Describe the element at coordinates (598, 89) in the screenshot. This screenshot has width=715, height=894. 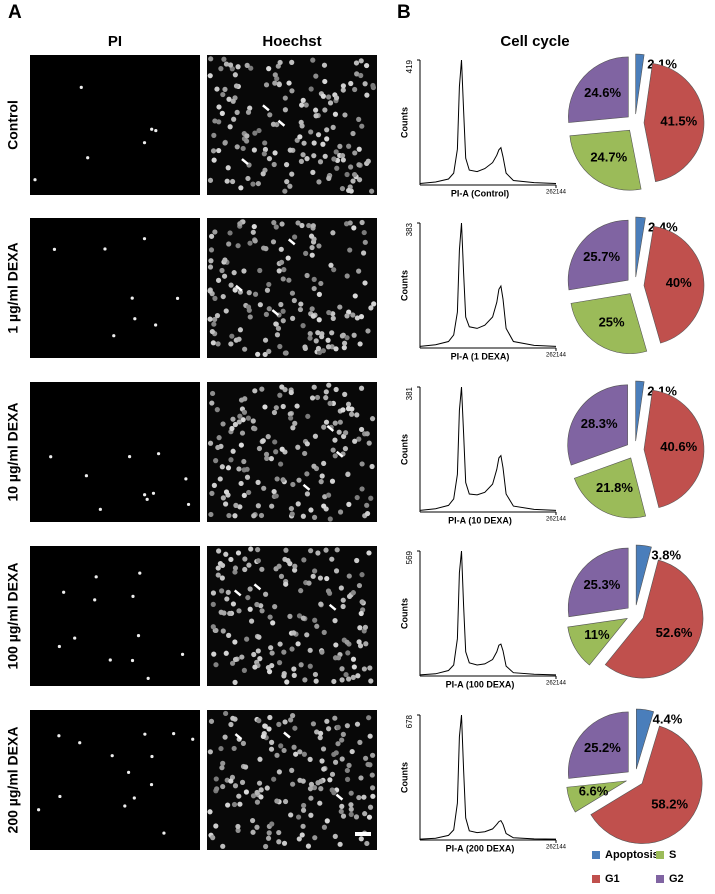
I see `pie-slice` at that location.